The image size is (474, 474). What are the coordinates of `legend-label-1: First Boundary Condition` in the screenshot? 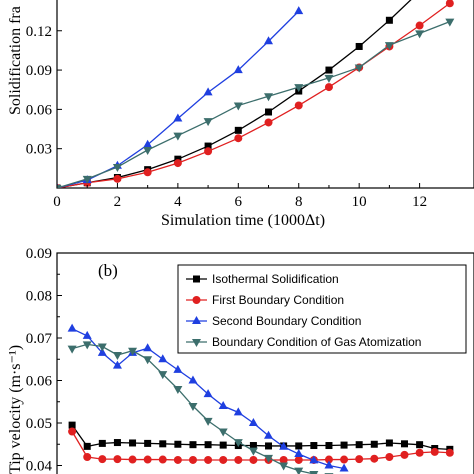 It's located at (278, 300).